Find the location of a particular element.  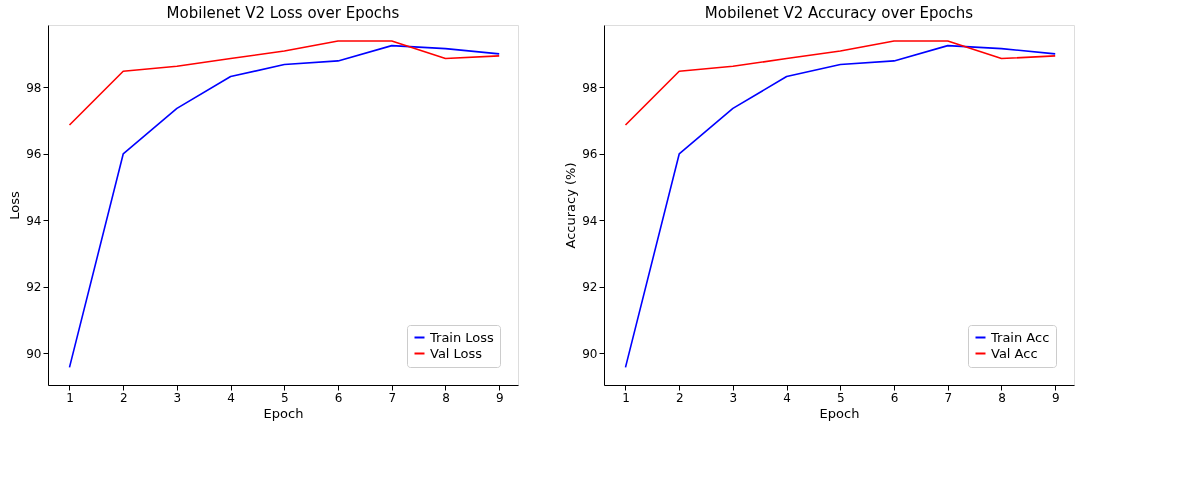

legend-label: Val Loss is located at coordinates (456, 353).